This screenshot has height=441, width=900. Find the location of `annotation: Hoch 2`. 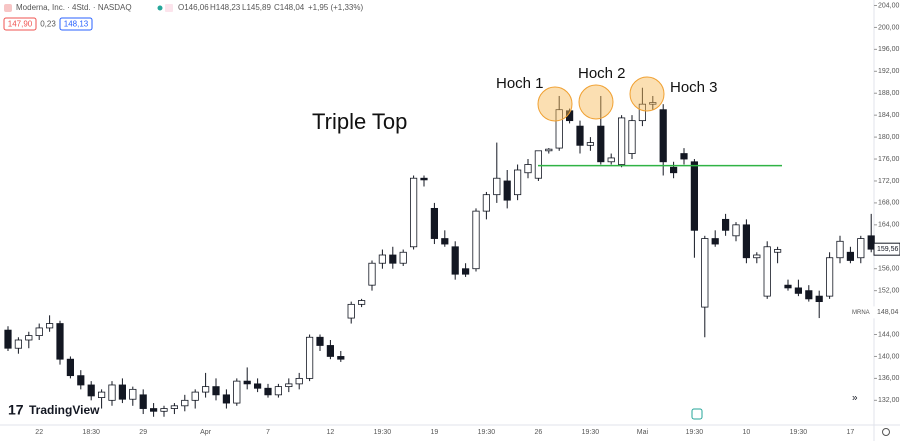

annotation: Hoch 2 is located at coordinates (602, 73).